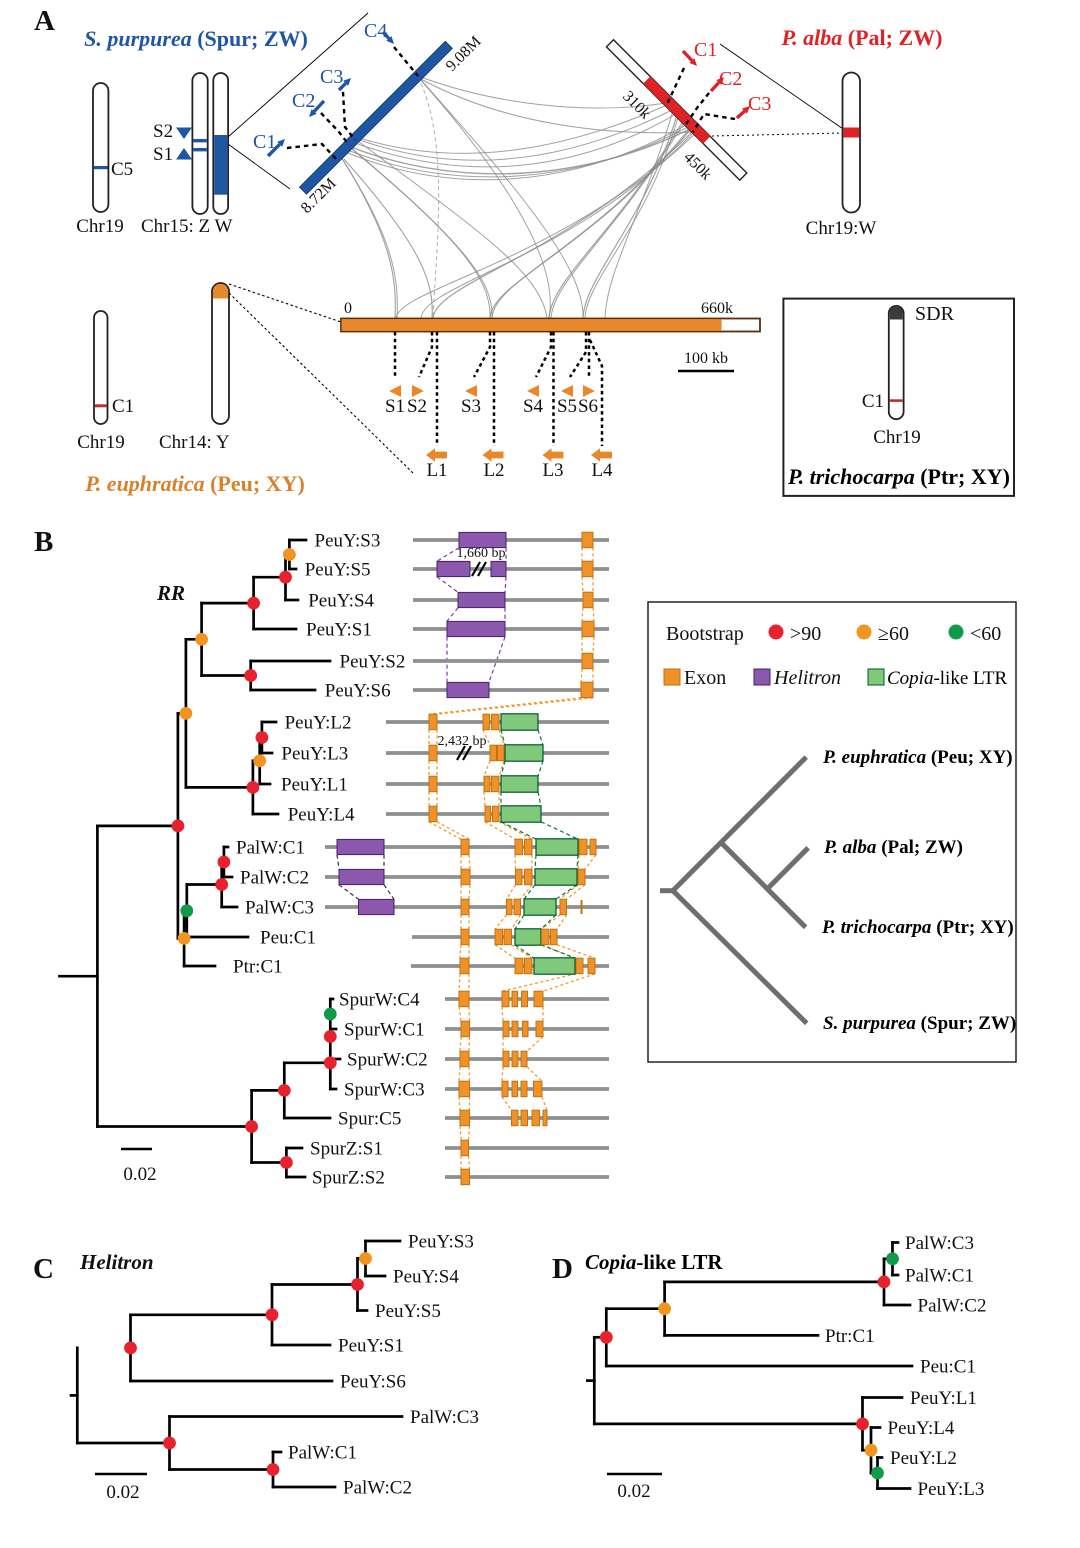 This screenshot has height=1548, width=1080. I want to click on svg-text: 1,660 bp, so click(481, 553).